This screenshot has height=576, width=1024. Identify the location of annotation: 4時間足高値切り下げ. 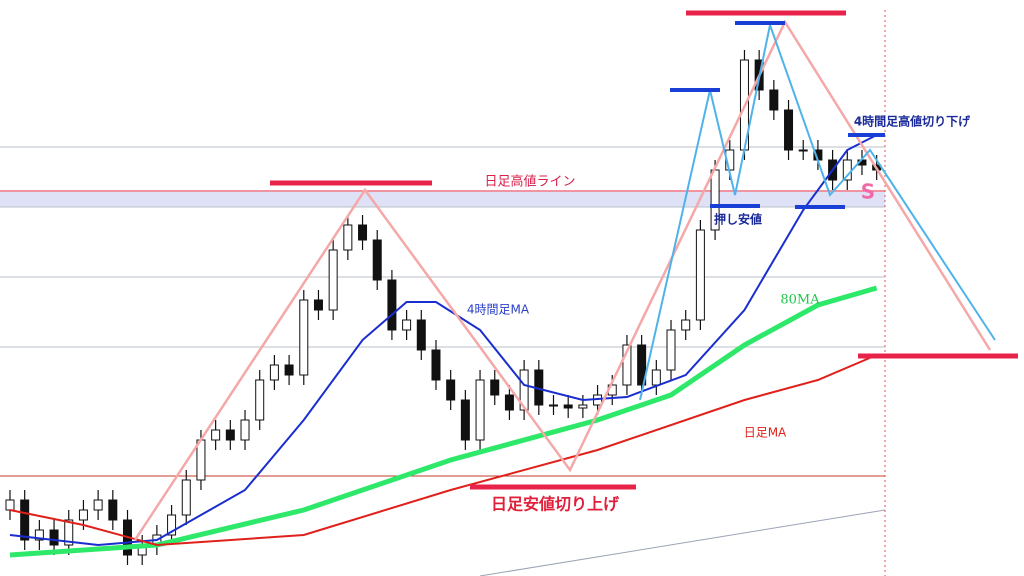
(912, 121).